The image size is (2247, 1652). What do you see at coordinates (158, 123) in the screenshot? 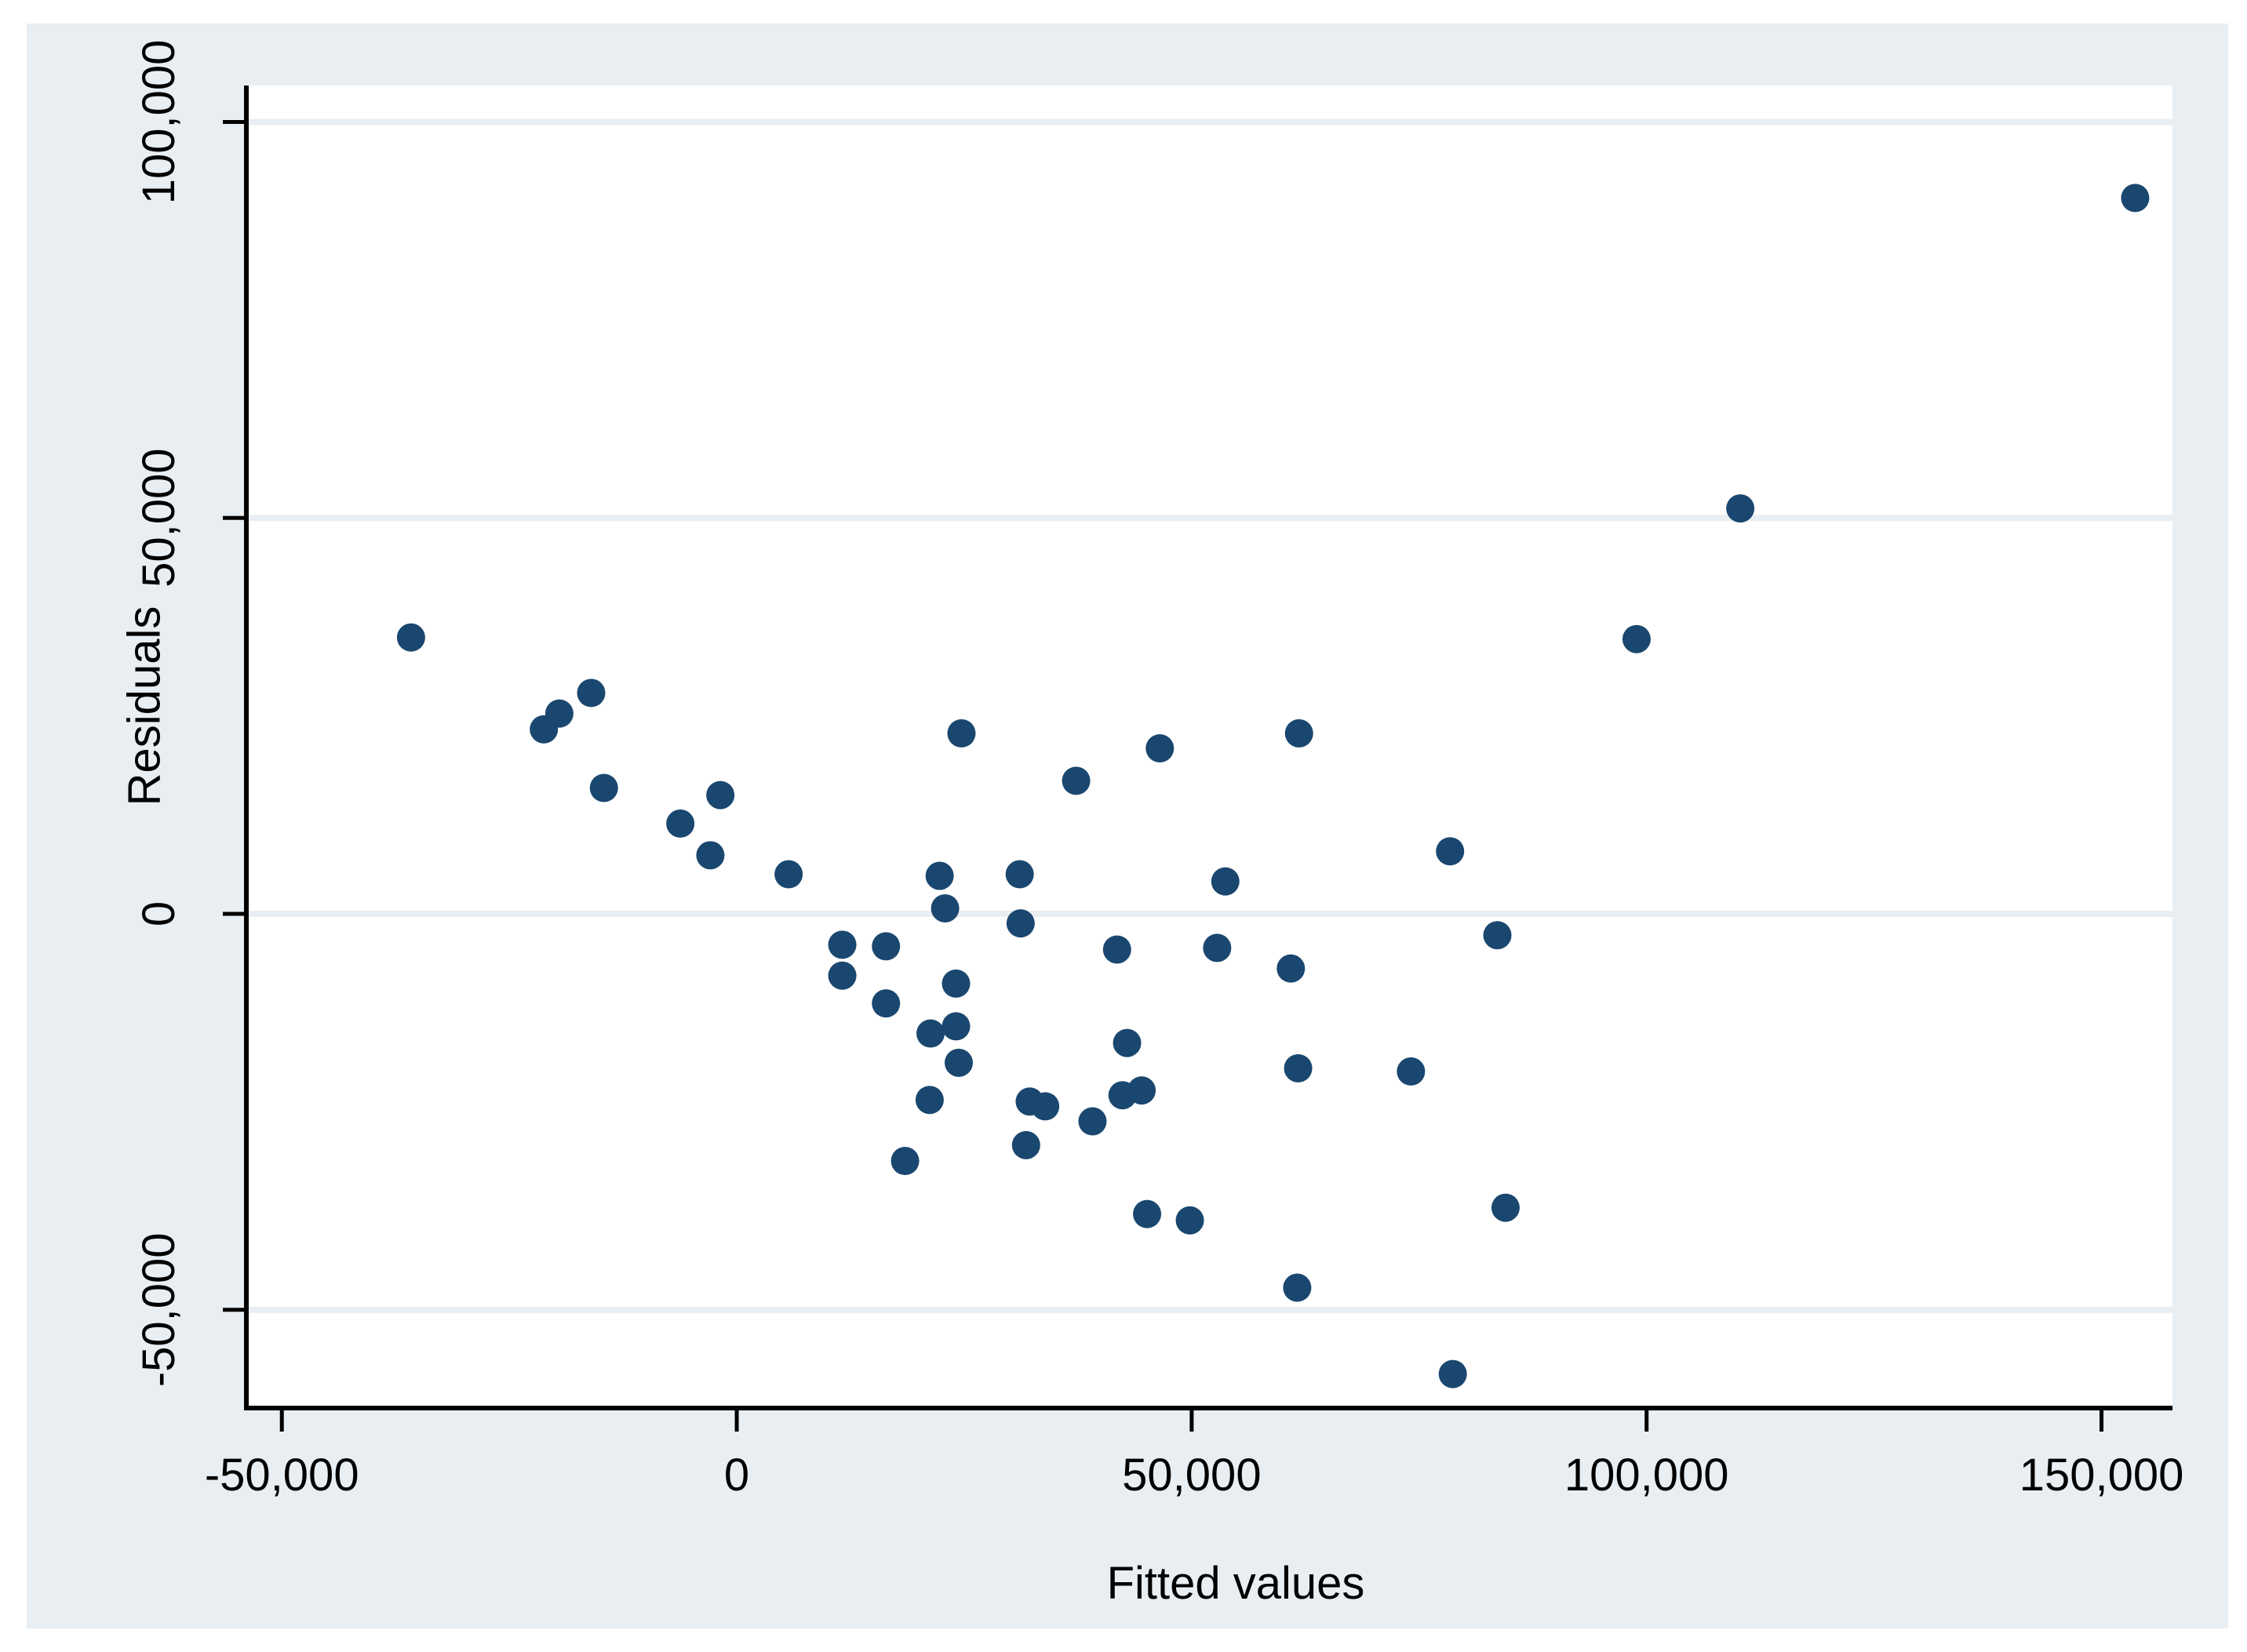
I see `y-tick-label: 100,000` at bounding box center [158, 123].